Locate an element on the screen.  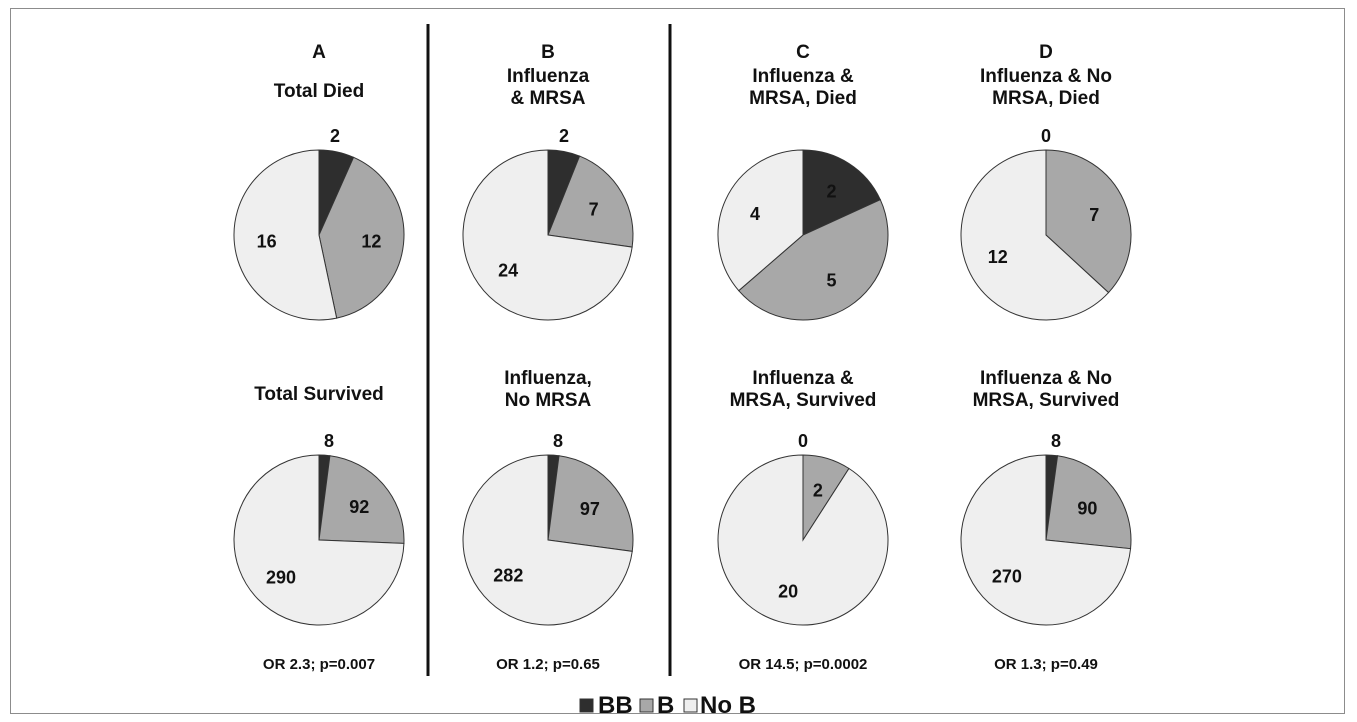
legend-label: B is located at coordinates (665, 705).